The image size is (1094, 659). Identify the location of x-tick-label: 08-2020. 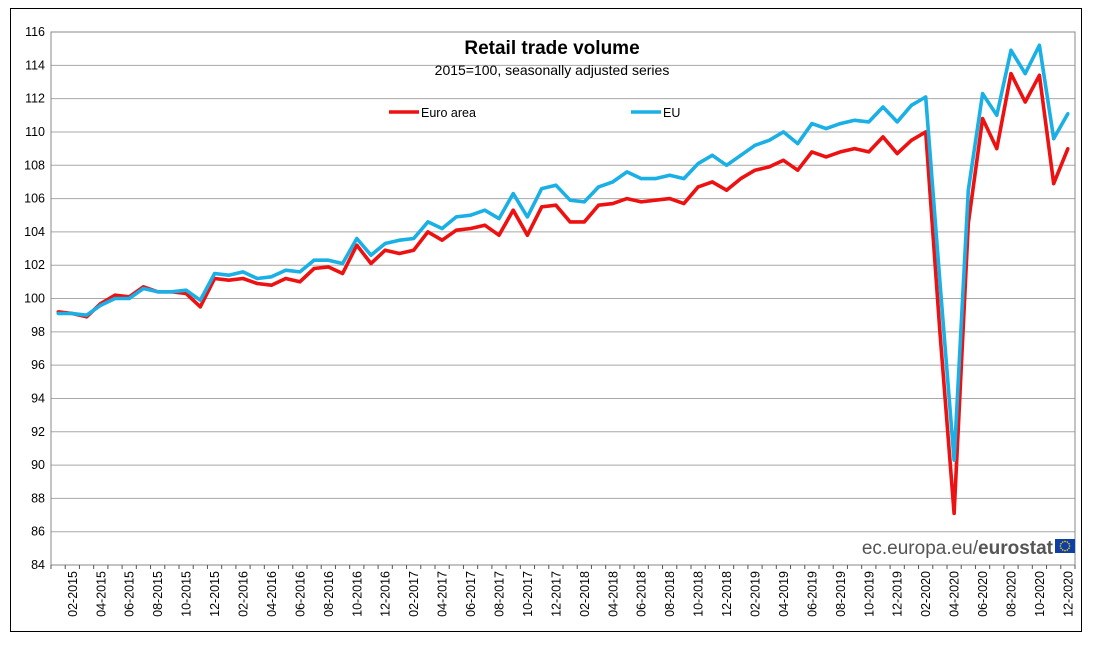
(1012, 594).